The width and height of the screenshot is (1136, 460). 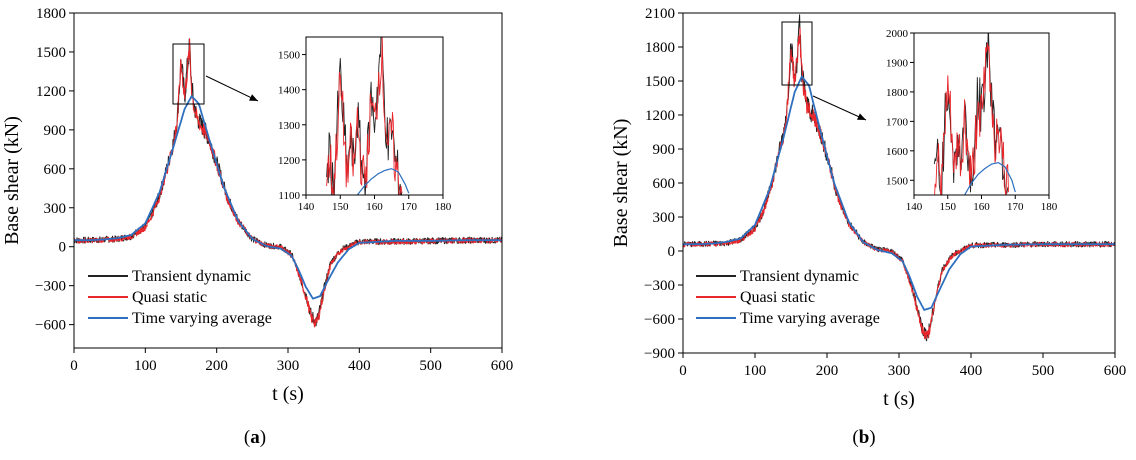 What do you see at coordinates (897, 122) in the screenshot?
I see `inset-y-tick-label: 1700` at bounding box center [897, 122].